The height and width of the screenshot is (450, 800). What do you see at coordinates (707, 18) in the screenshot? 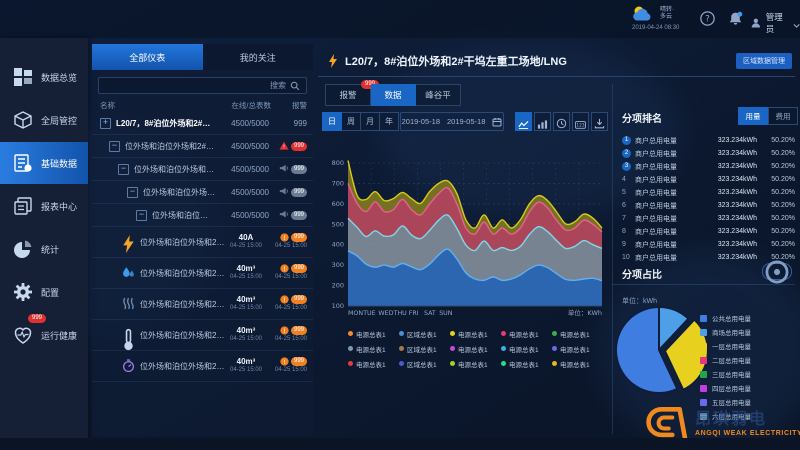
I see `help-icon: ?` at bounding box center [707, 18].